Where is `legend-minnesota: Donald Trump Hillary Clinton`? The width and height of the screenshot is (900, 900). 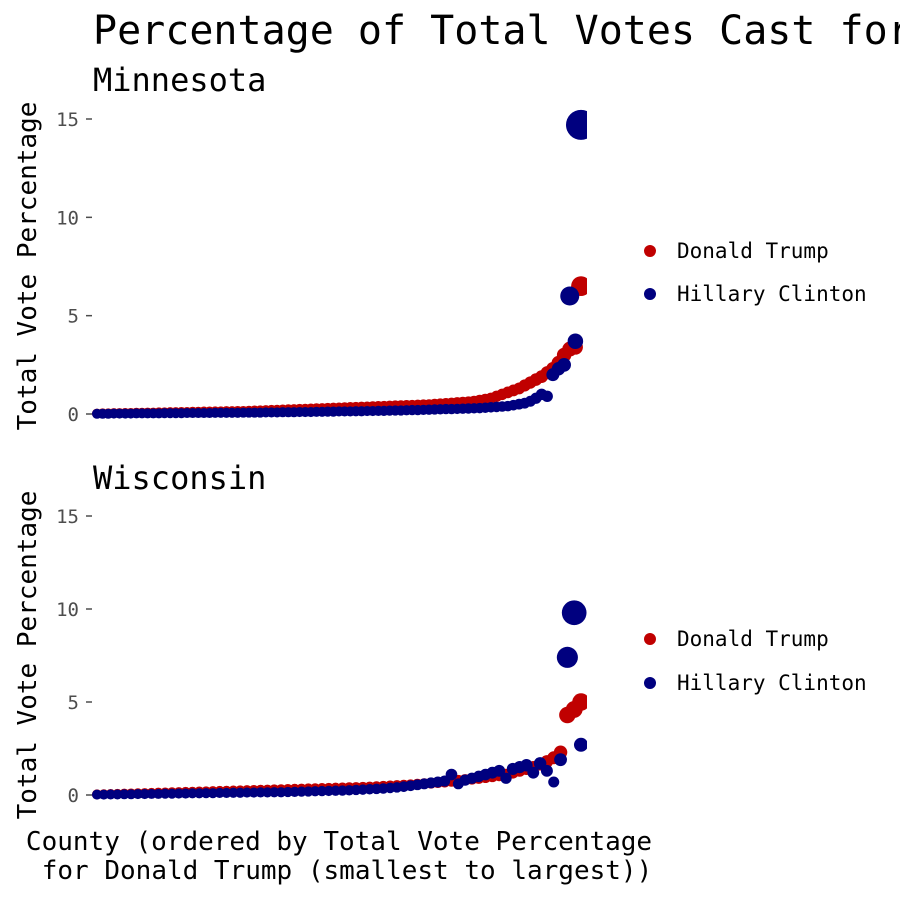 legend-minnesota: Donald Trump Hillary Clinton is located at coordinates (755, 272).